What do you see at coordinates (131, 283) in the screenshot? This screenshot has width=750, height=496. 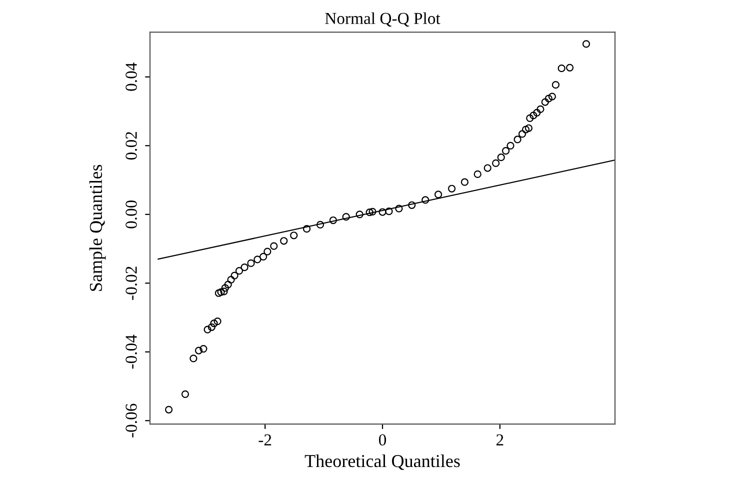 I see `y-tick-label: -0.02` at bounding box center [131, 283].